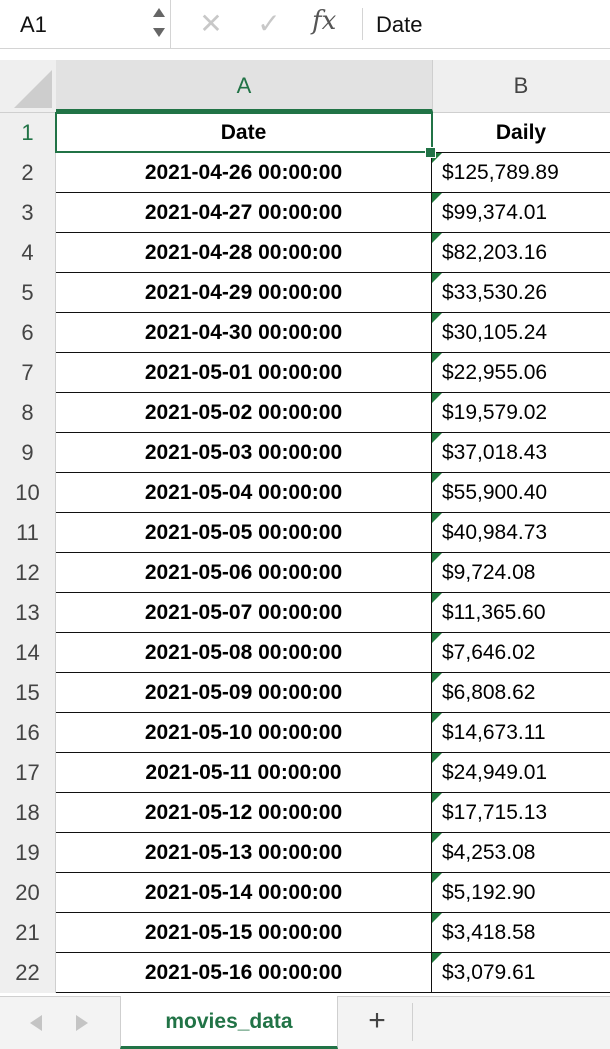  Describe the element at coordinates (244, 773) in the screenshot. I see `cell-date: 2021-05-11 00:00:00` at that location.